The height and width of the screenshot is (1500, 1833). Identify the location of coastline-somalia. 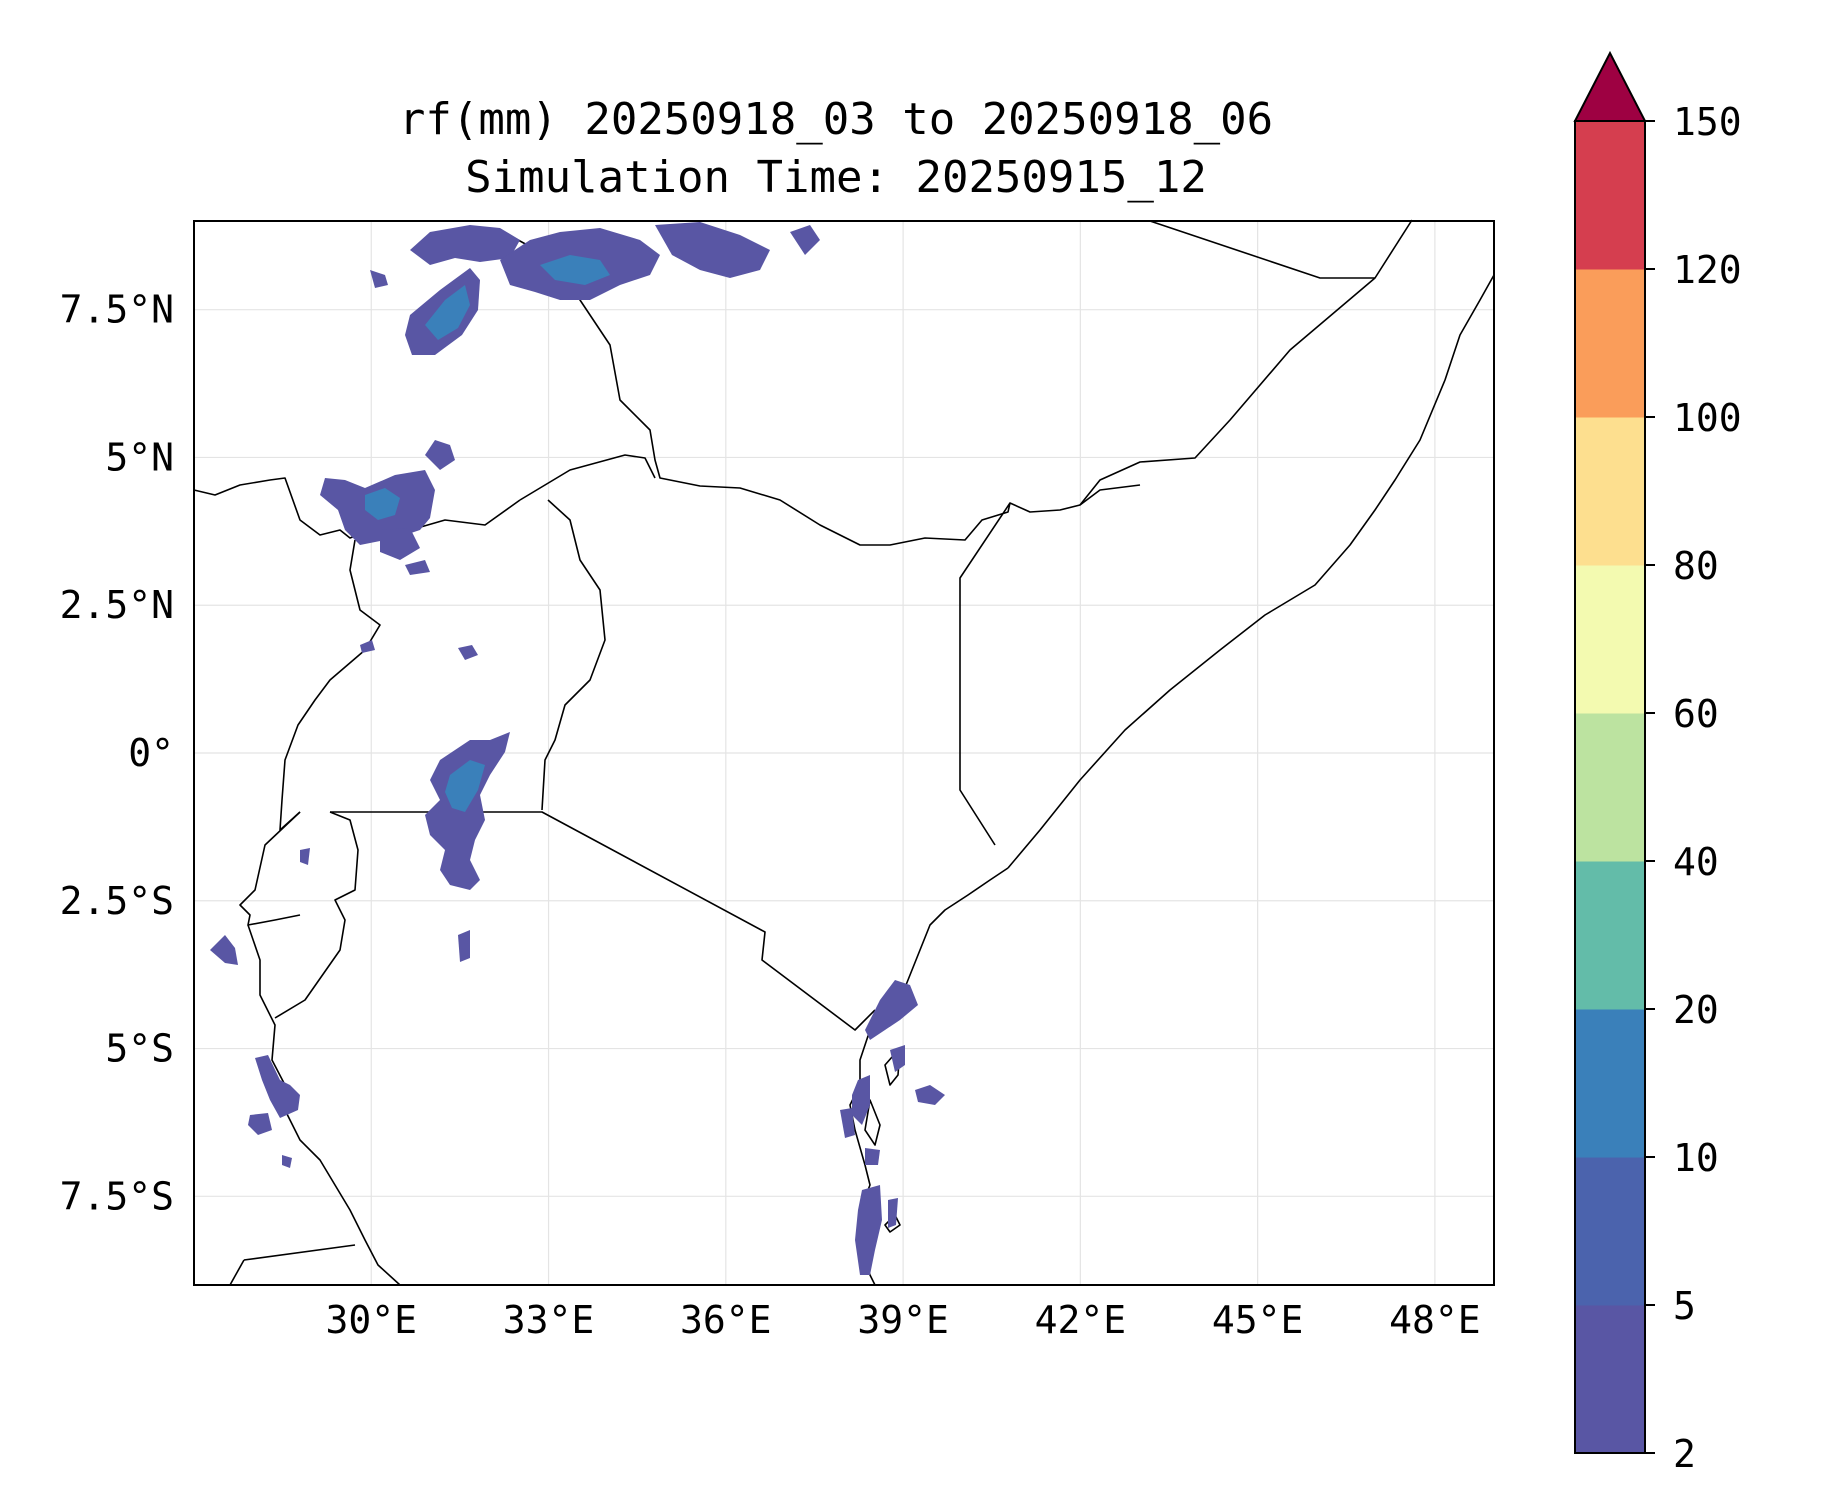
(1251, 571).